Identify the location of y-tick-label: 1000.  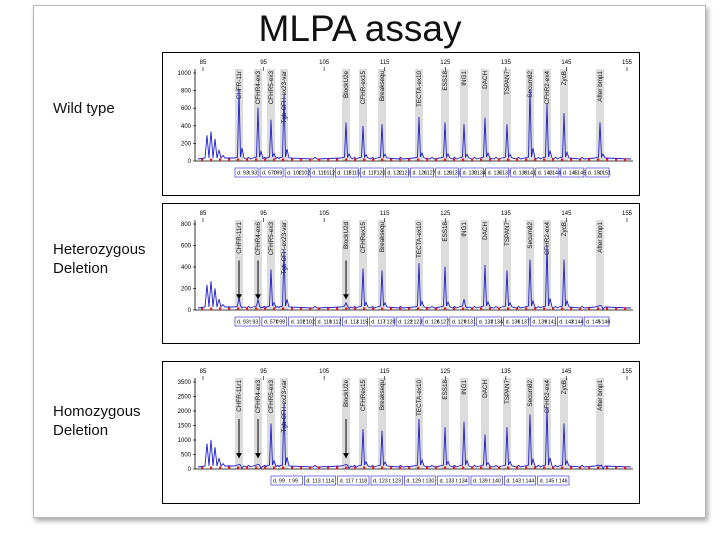
(185, 74).